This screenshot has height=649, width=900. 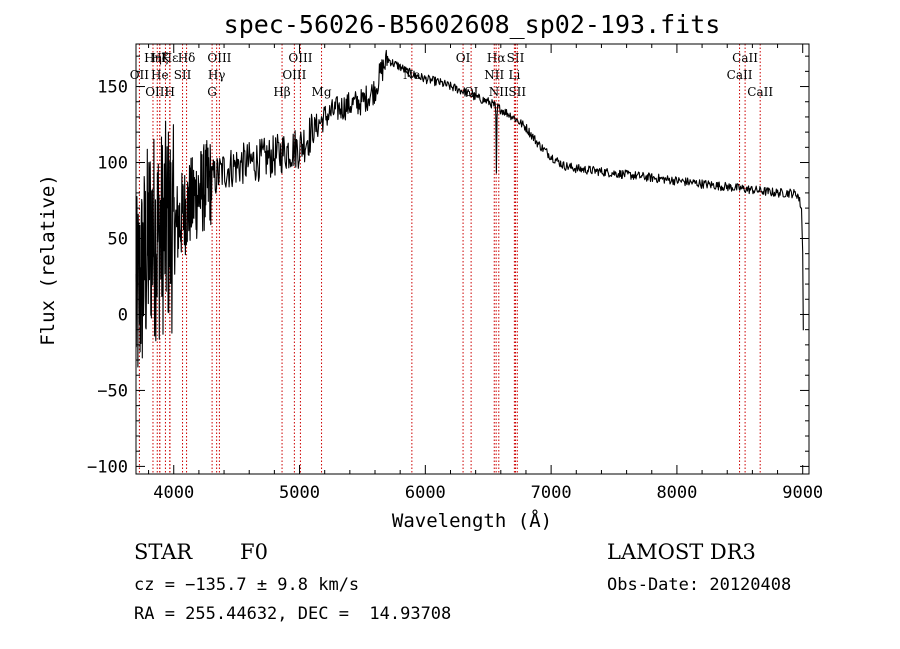 I want to click on line-marker-label: H, so click(x=169, y=92).